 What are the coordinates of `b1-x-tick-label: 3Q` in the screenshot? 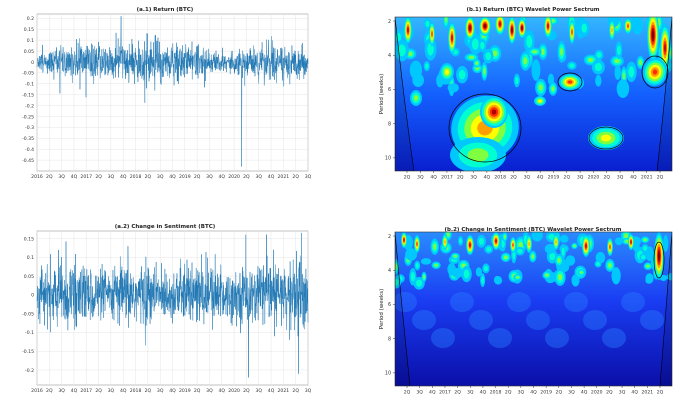 It's located at (420, 178).